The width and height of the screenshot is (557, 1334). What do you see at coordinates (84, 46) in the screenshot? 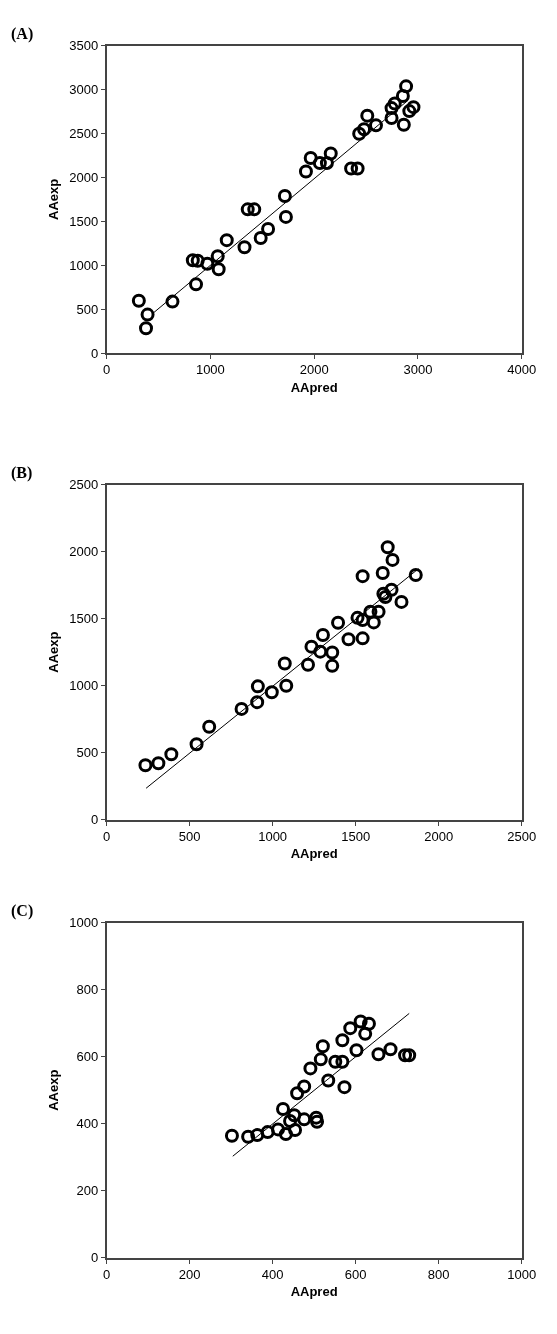
I see `y-tick-label: 3500` at bounding box center [84, 46].